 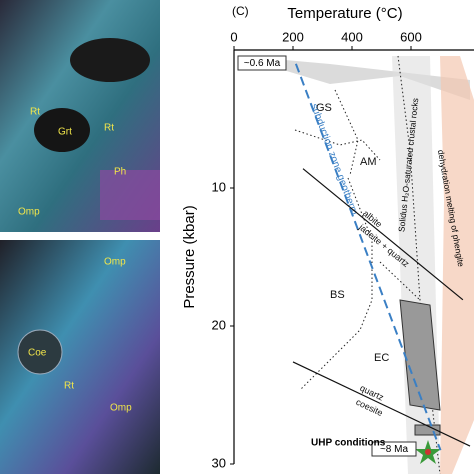 What do you see at coordinates (233, 36) in the screenshot?
I see `x-tick-label: 0` at bounding box center [233, 36].